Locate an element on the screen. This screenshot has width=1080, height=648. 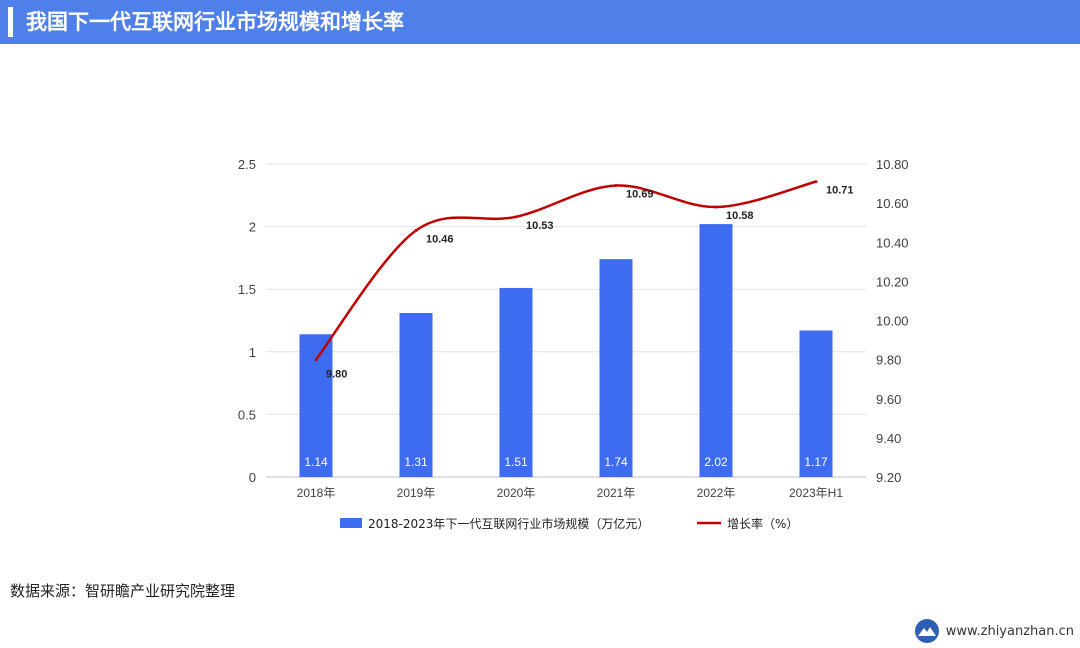
data-source-note: 数据来源：智研瞻产业研究院整理 is located at coordinates (123, 591).